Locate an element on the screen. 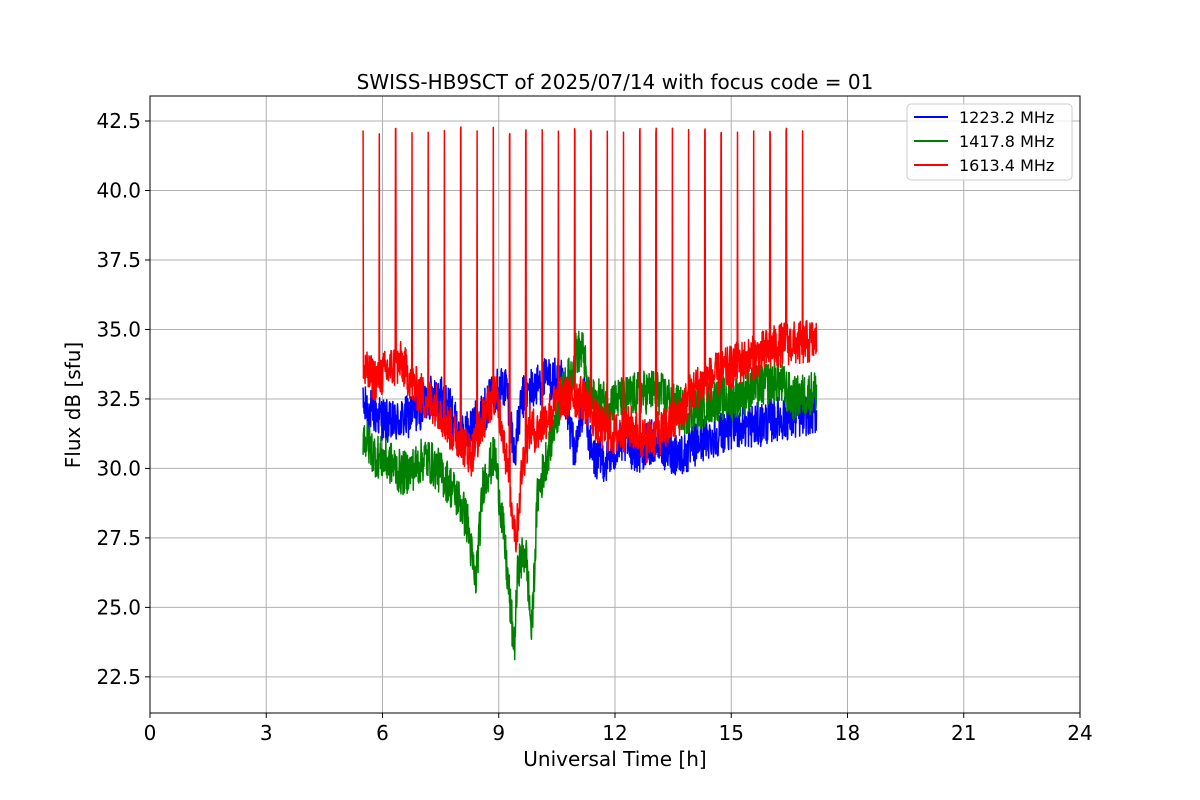  x-axis: 0 3 6 9 12 15 18 21 24 is located at coordinates (618, 729).